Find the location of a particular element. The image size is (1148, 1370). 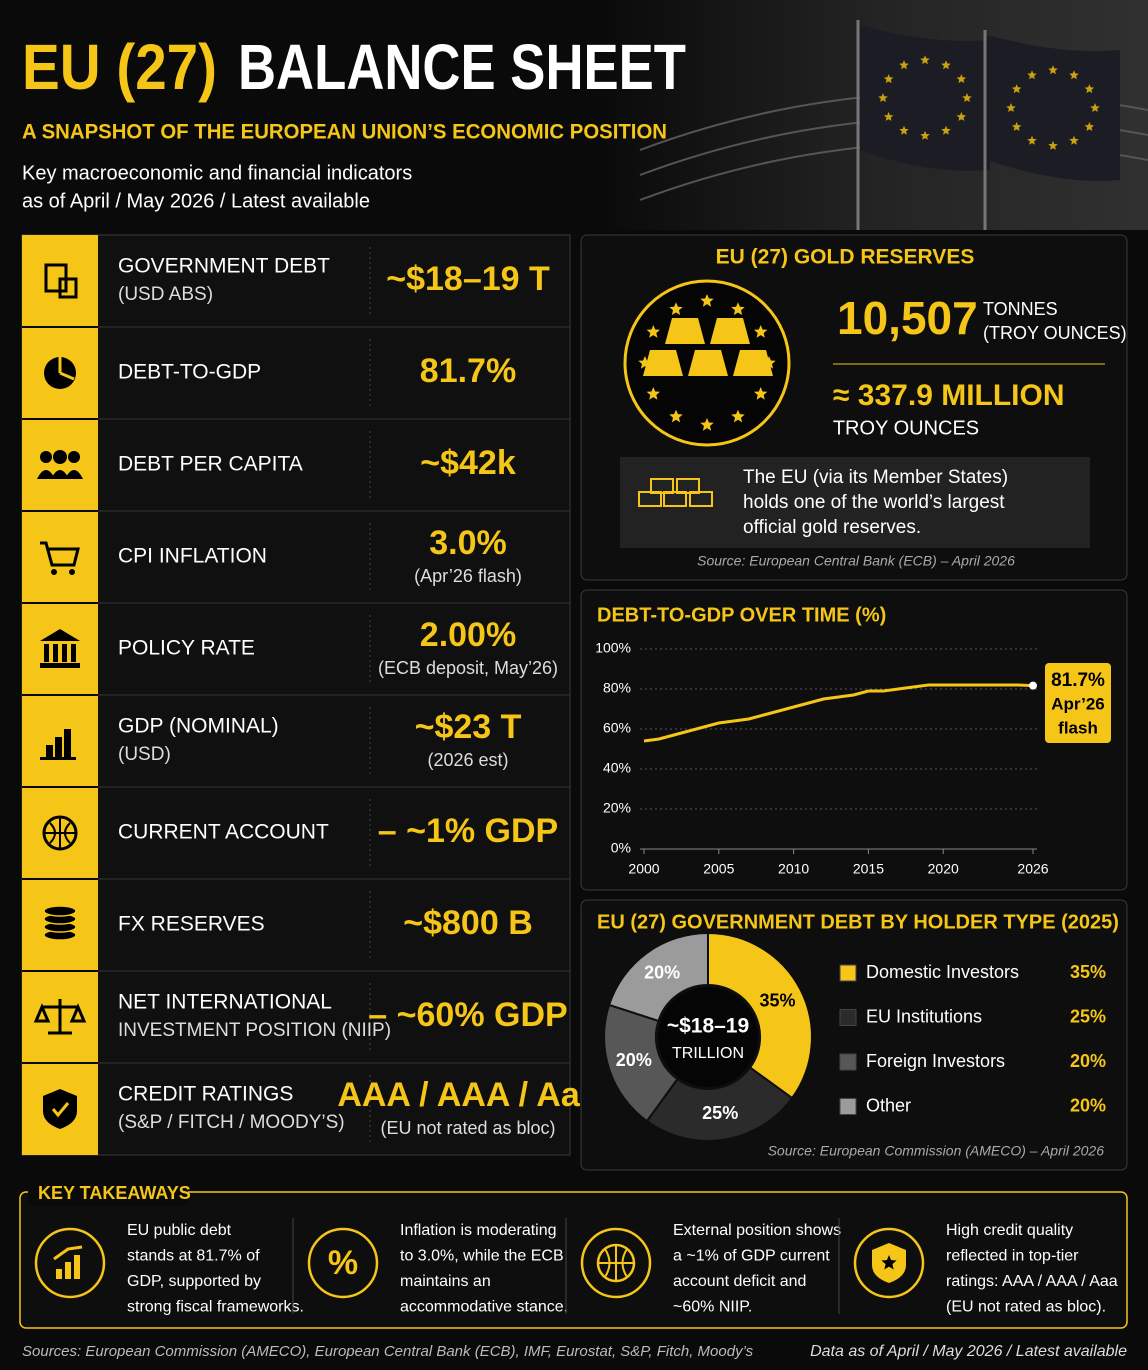

title-part2: BALANCE SHEET is located at coordinates (462, 67).